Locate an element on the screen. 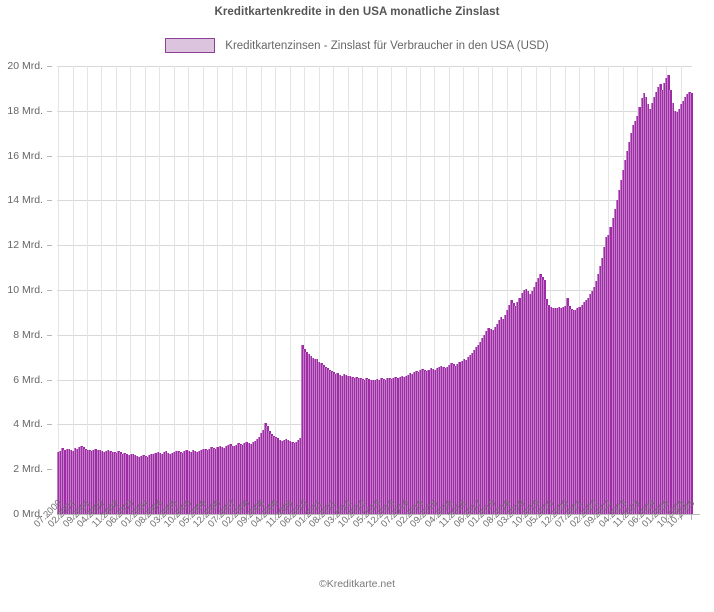 The width and height of the screenshot is (714, 612). x-axis-line is located at coordinates (378, 514).